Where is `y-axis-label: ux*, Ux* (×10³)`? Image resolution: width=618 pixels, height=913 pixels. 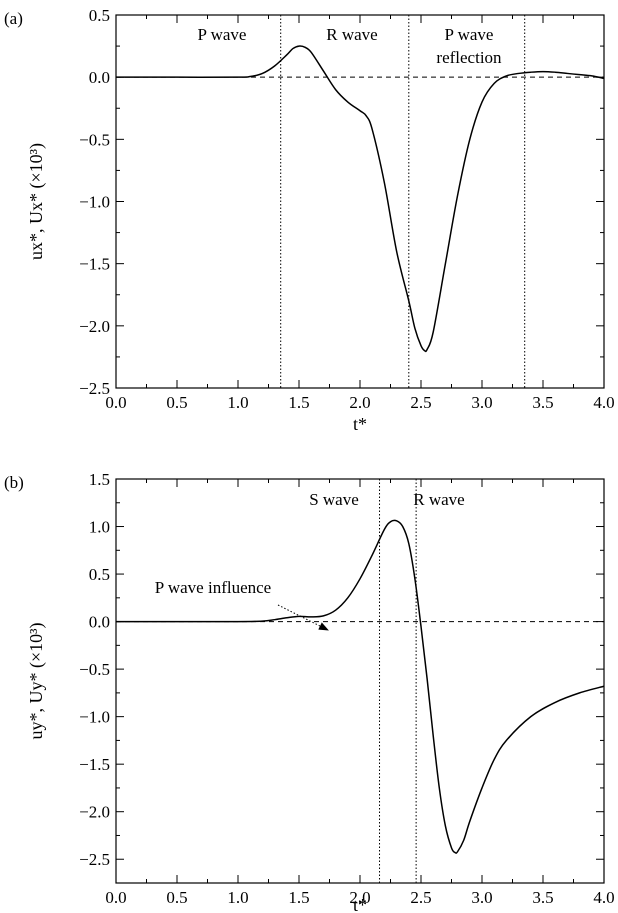
y-axis-label: ux*, Ux* (×10³) is located at coordinates (36, 201).